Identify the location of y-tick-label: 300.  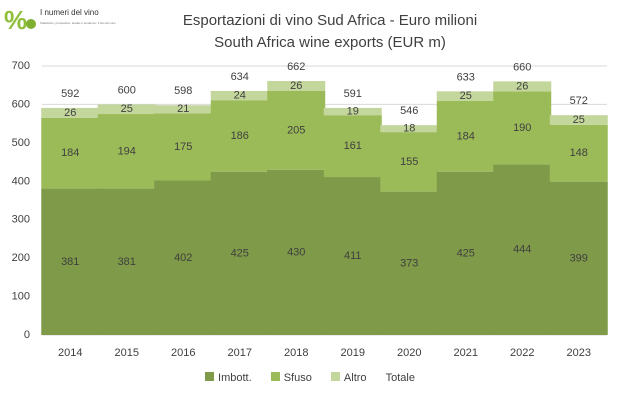
(21, 220).